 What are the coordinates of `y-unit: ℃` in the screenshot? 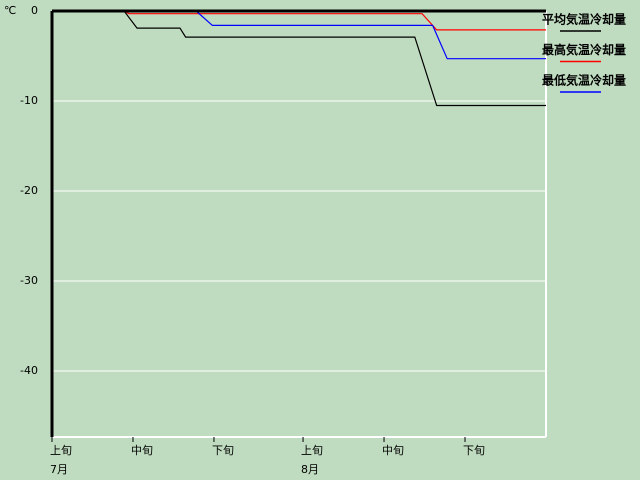 It's located at (10, 10).